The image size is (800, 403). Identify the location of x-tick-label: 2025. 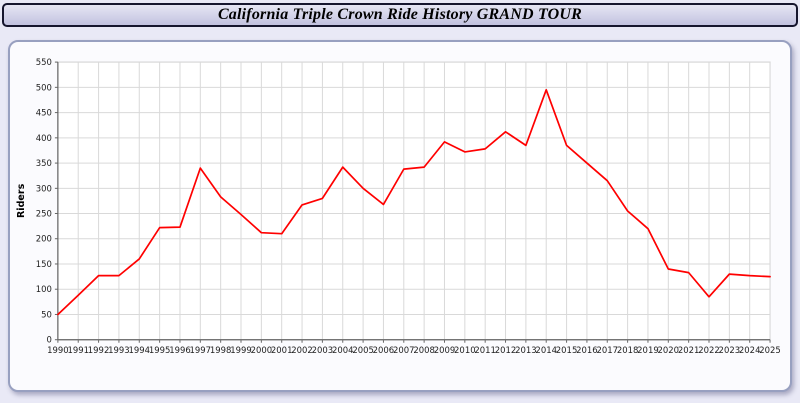
(770, 351).